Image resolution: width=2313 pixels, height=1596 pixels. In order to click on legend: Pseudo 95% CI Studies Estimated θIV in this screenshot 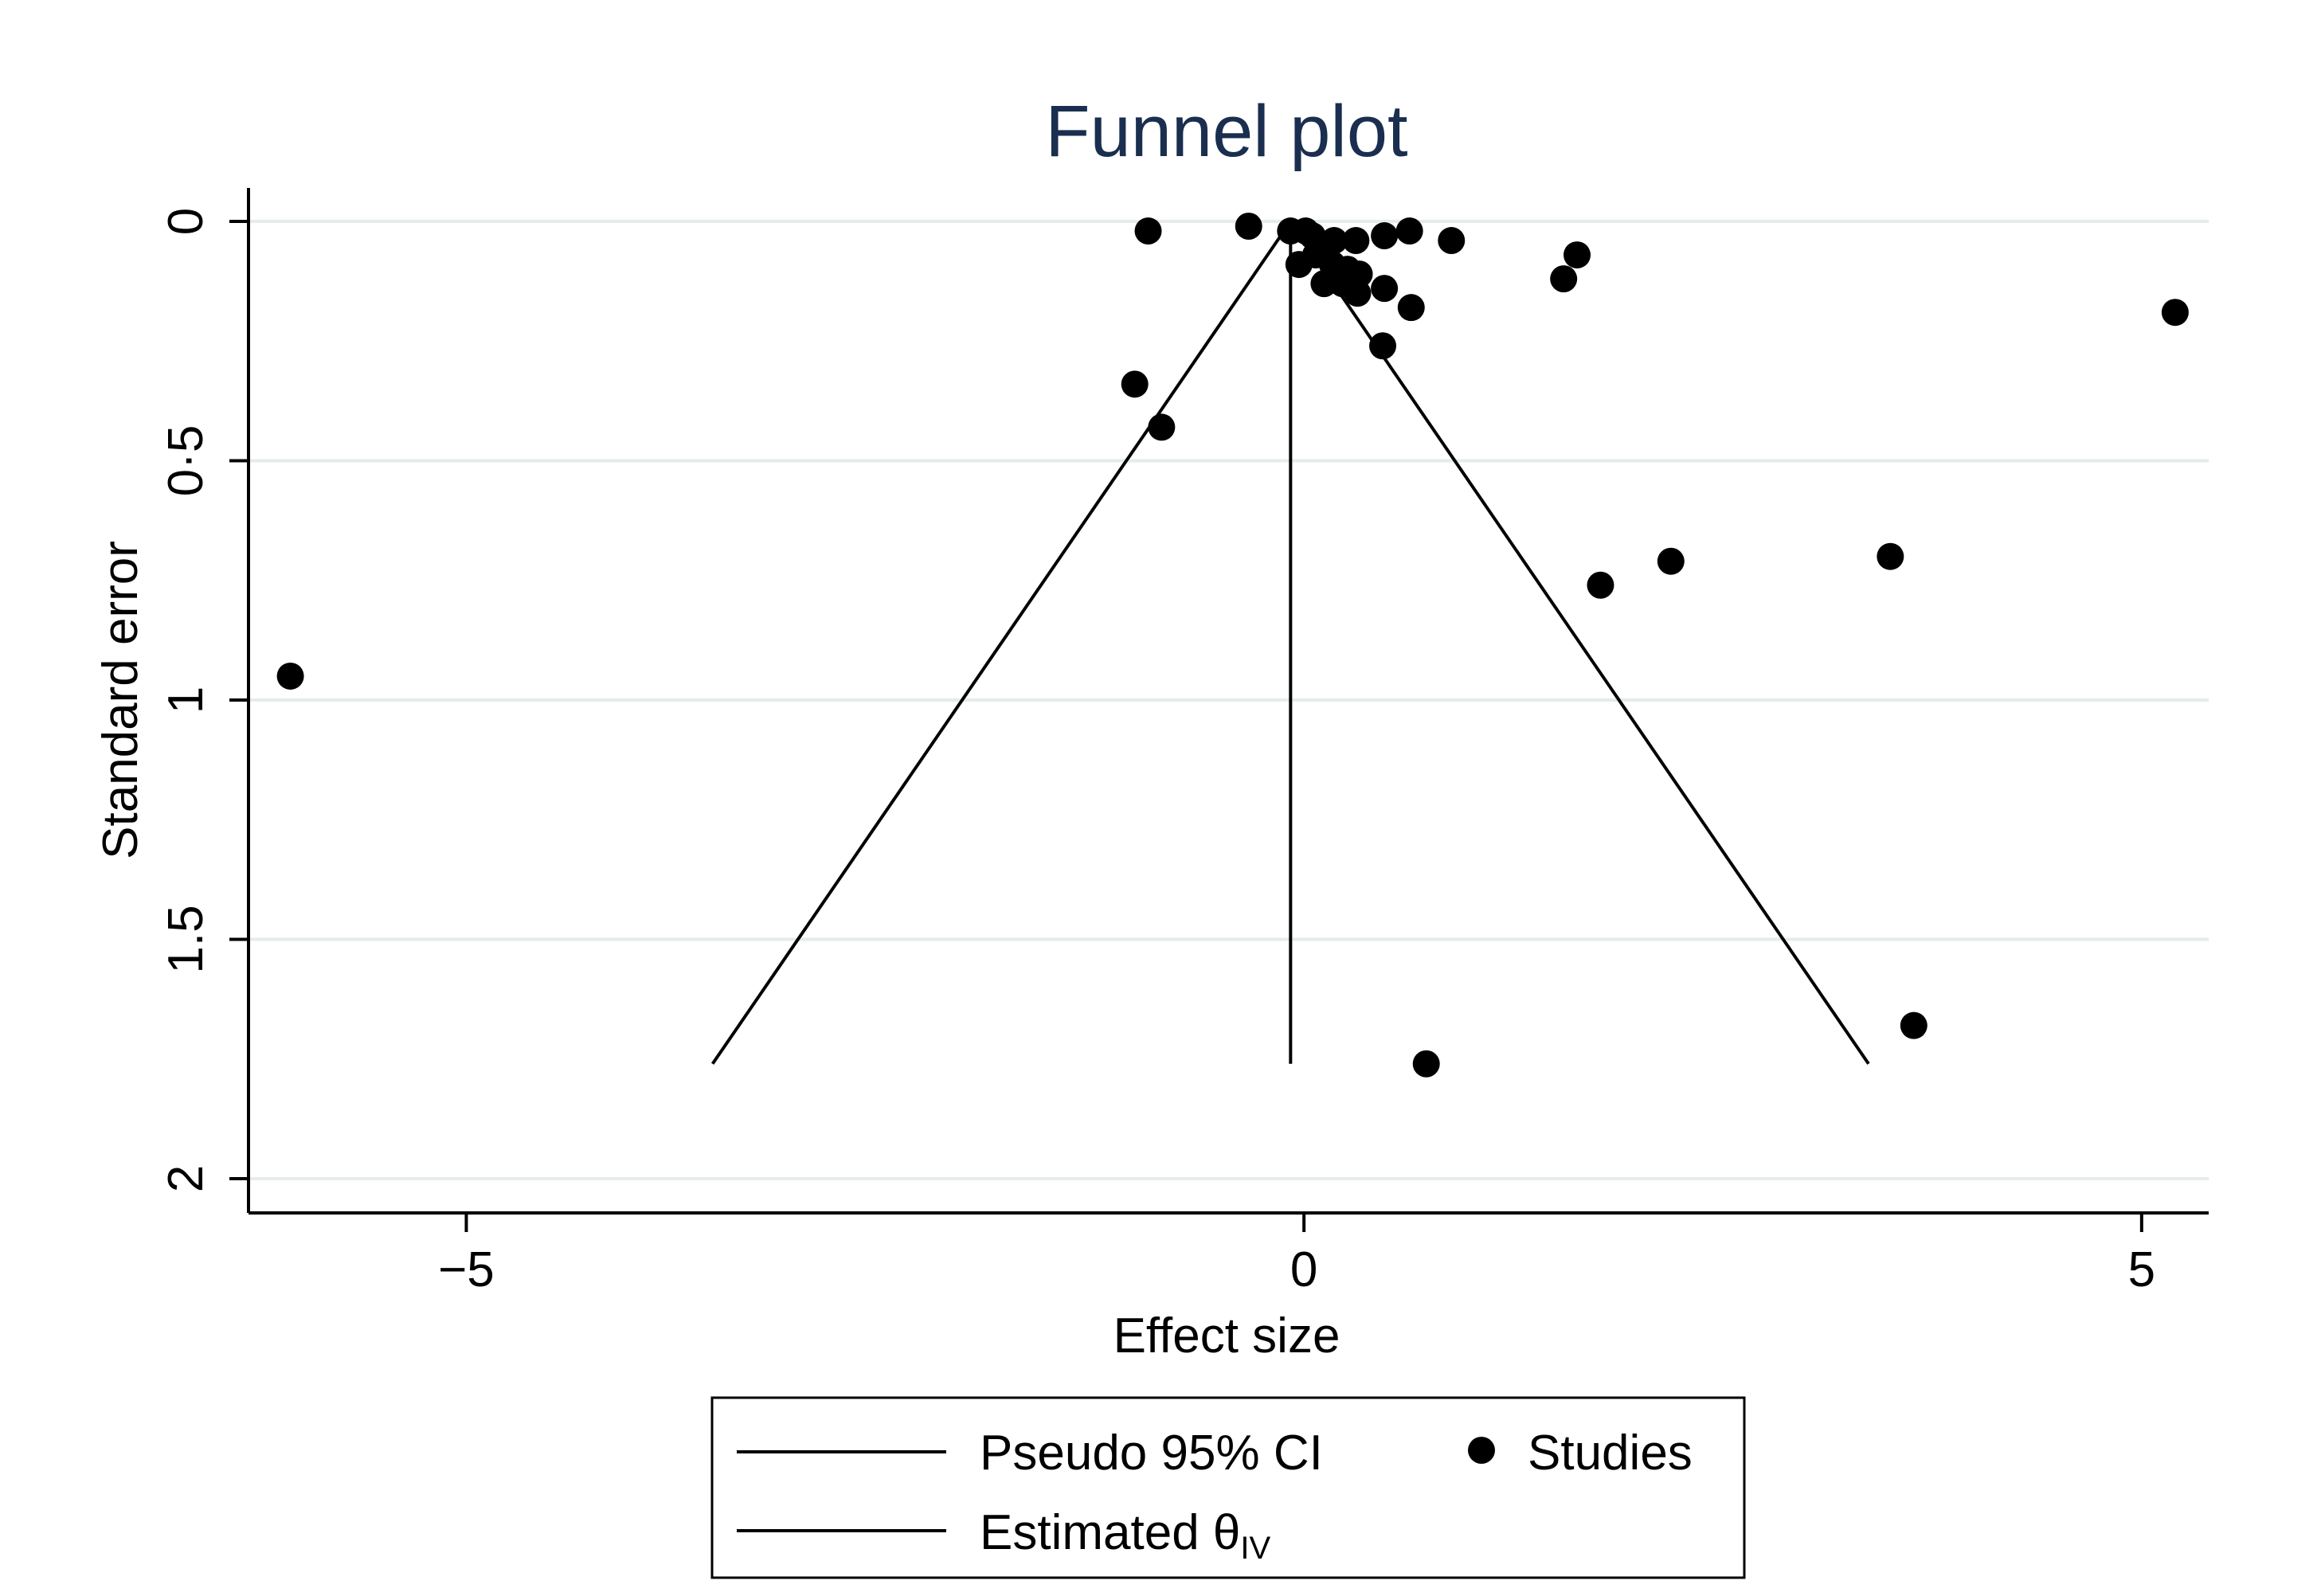, I will do `click(1228, 1487)`.